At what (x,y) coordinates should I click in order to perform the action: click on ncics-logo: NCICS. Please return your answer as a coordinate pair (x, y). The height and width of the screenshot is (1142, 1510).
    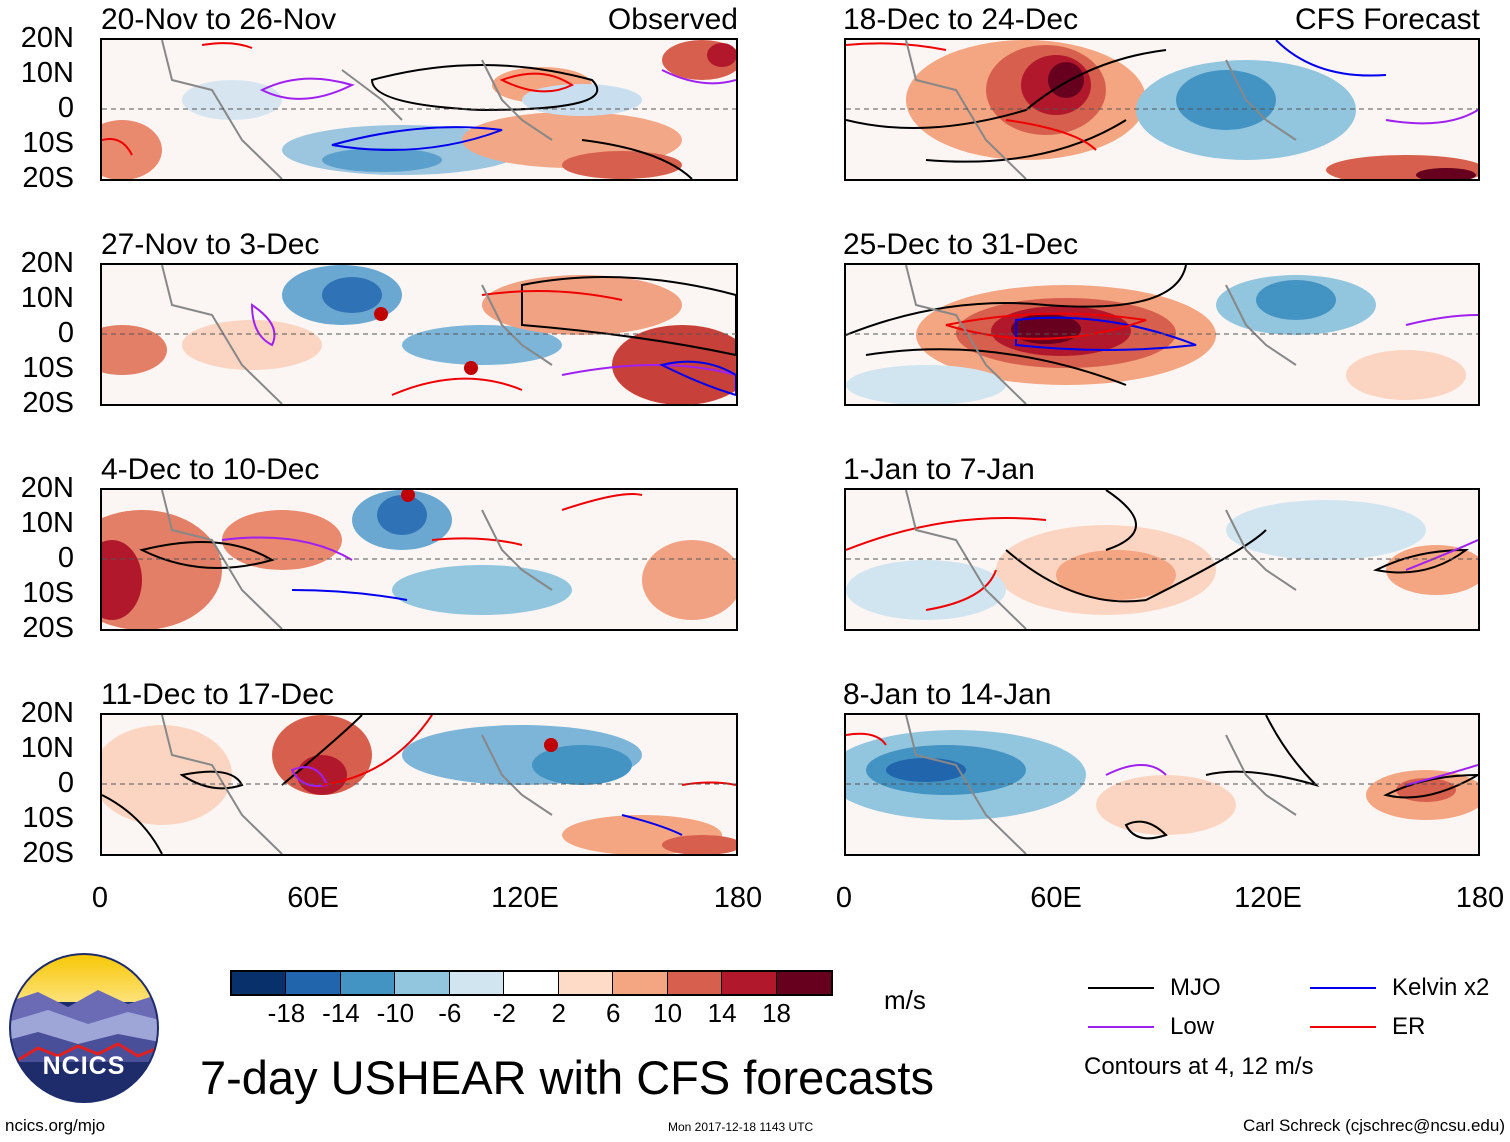
    Looking at the image, I should click on (84, 1028).